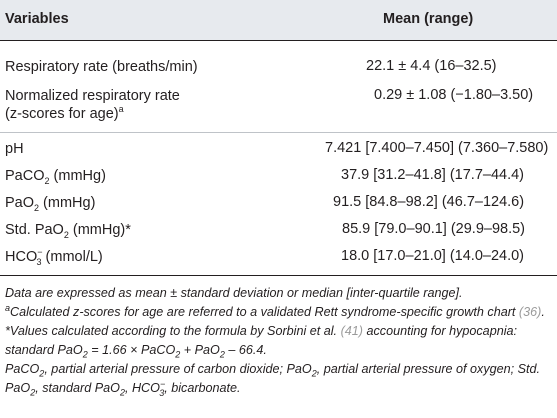 This screenshot has height=418, width=557. Describe the element at coordinates (530, 312) in the screenshot. I see `reference-link: (36)` at that location.